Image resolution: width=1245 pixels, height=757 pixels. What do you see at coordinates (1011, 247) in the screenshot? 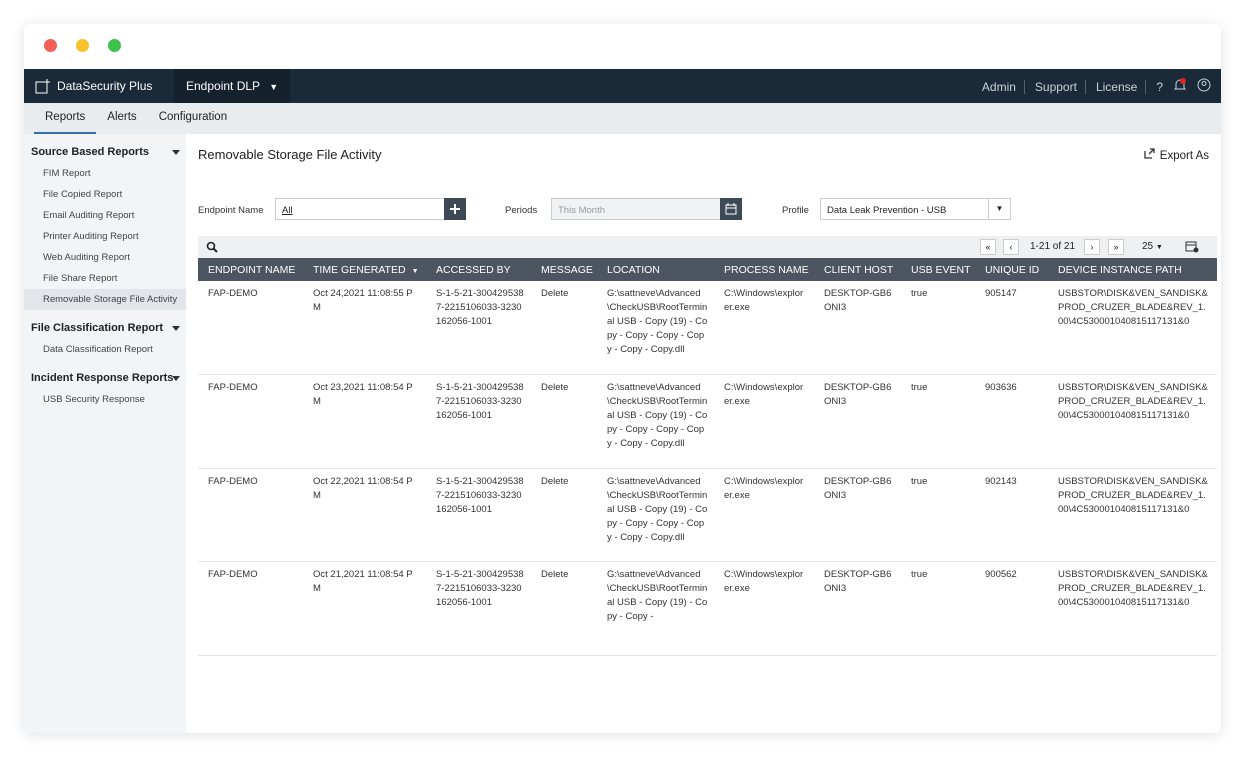
I see `prev-page: ‹` at bounding box center [1011, 247].